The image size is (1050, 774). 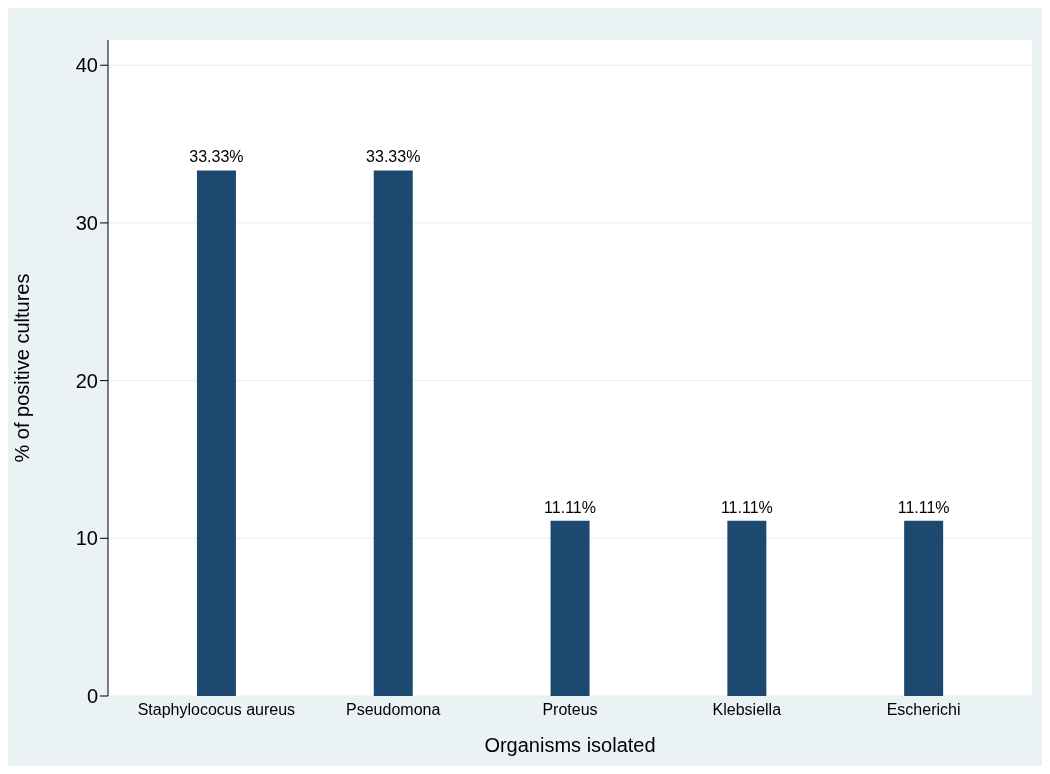 What do you see at coordinates (86, 65) in the screenshot?
I see `y-tick-label: 40` at bounding box center [86, 65].